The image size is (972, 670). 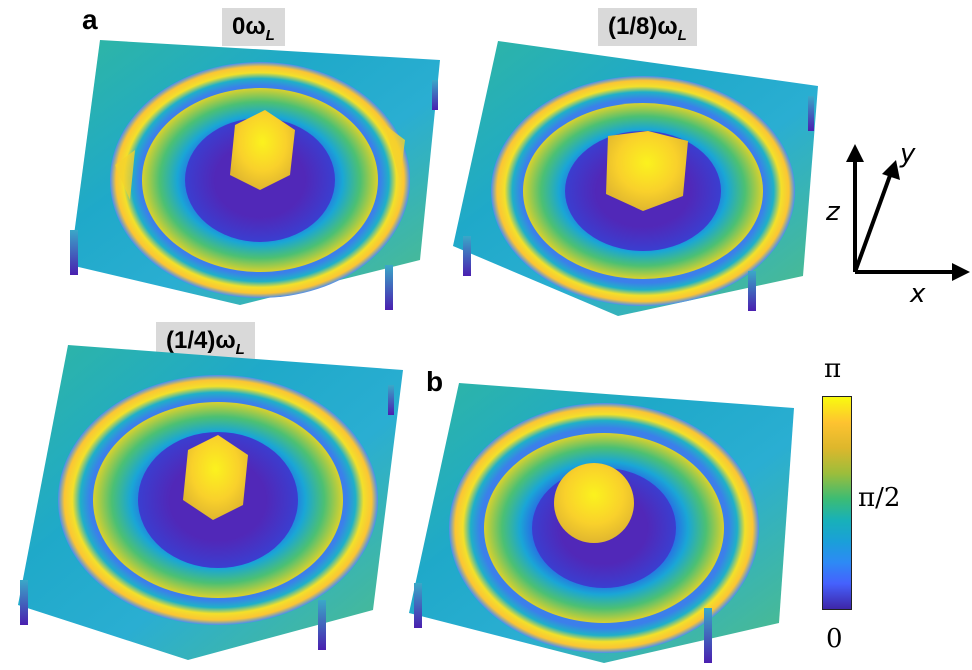 What do you see at coordinates (833, 369) in the screenshot?
I see `colorbar-top-label: π` at bounding box center [833, 369].